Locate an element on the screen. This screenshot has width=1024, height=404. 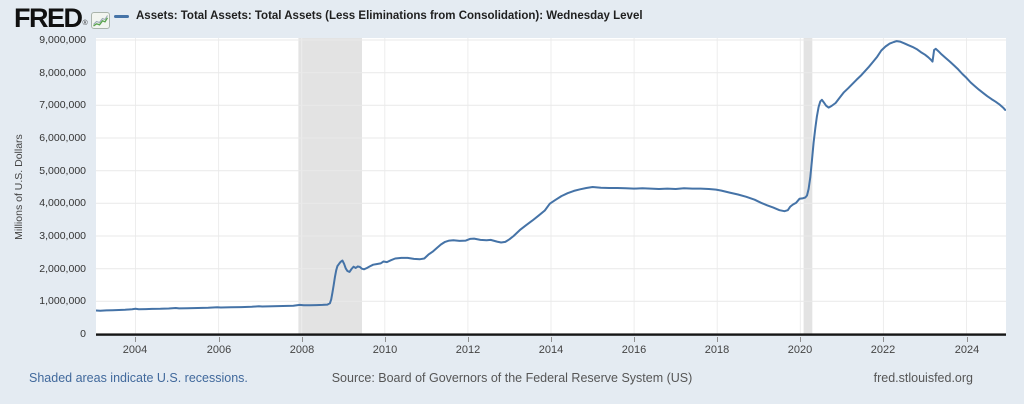
y-axis-title: Millions of U.S. Dollars is located at coordinates (19, 187).